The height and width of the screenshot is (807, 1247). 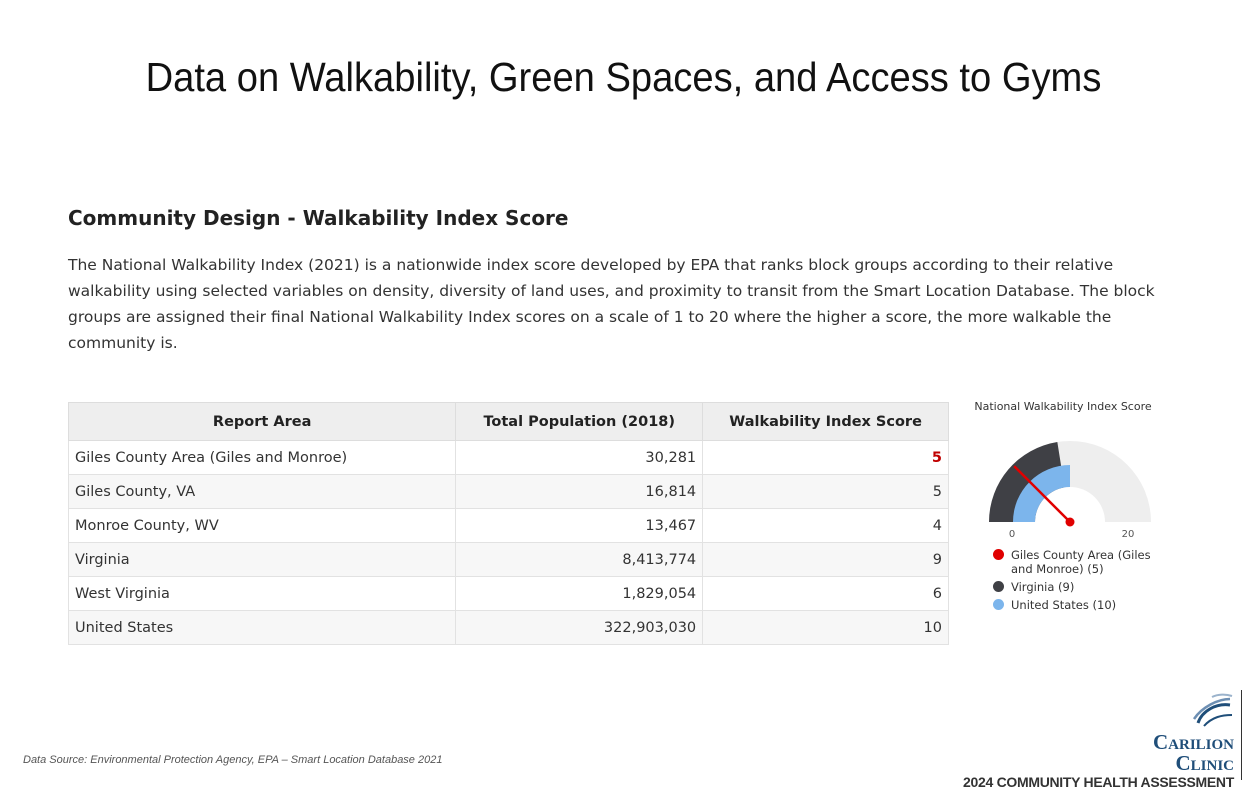 I want to click on cell-area: Virginia, so click(x=262, y=559).